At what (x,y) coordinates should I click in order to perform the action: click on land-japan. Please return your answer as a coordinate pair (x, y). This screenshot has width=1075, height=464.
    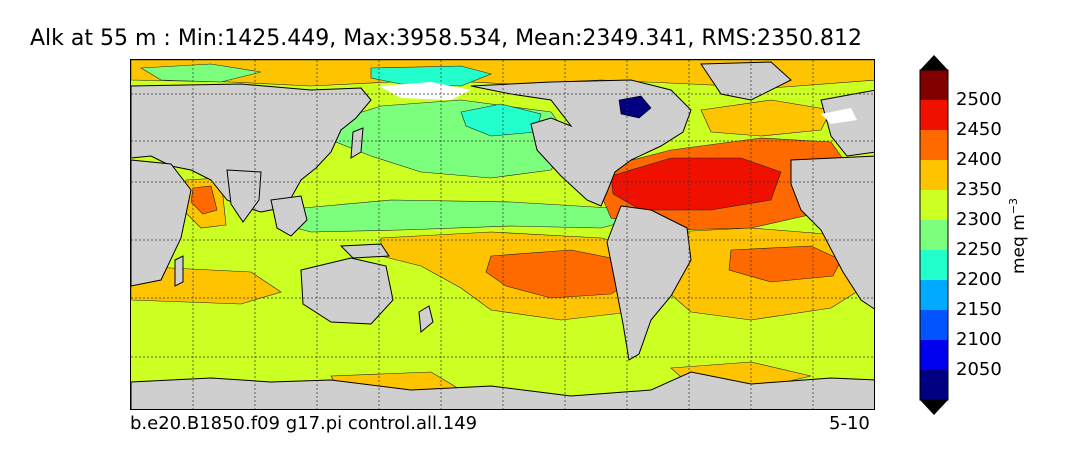
    Looking at the image, I should click on (357, 143).